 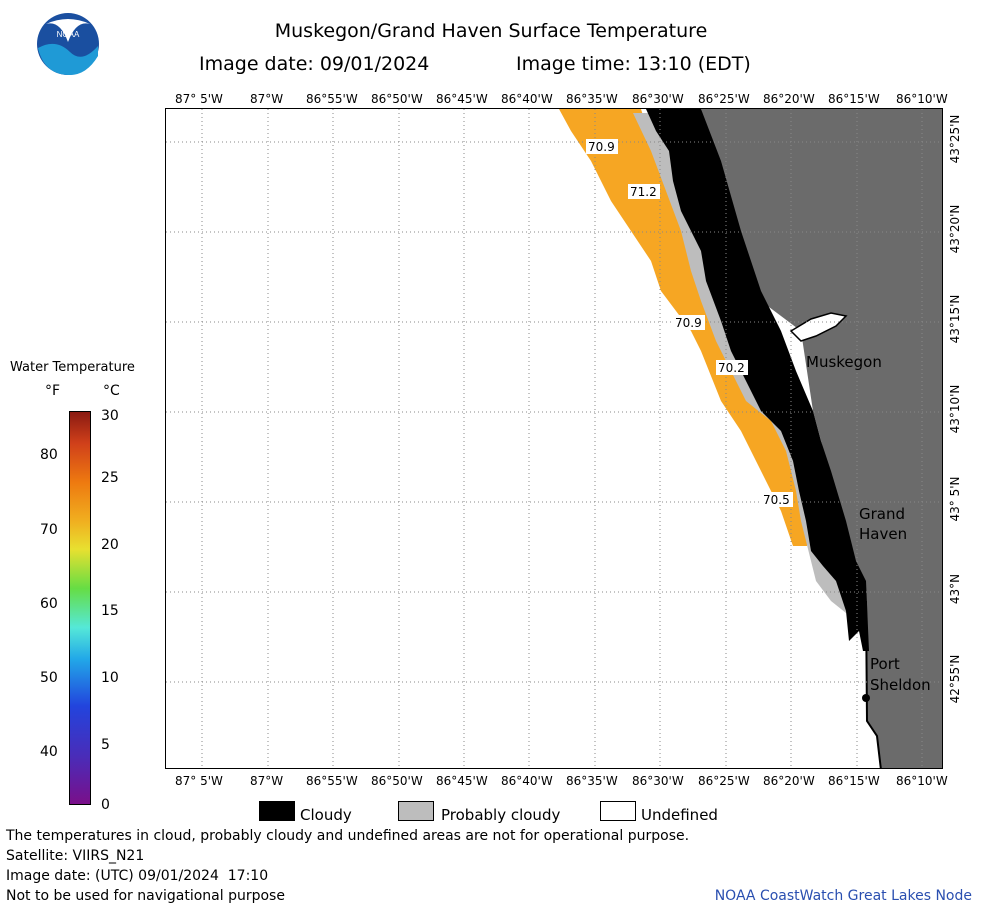 I want to click on coastline, so click(x=873, y=684).